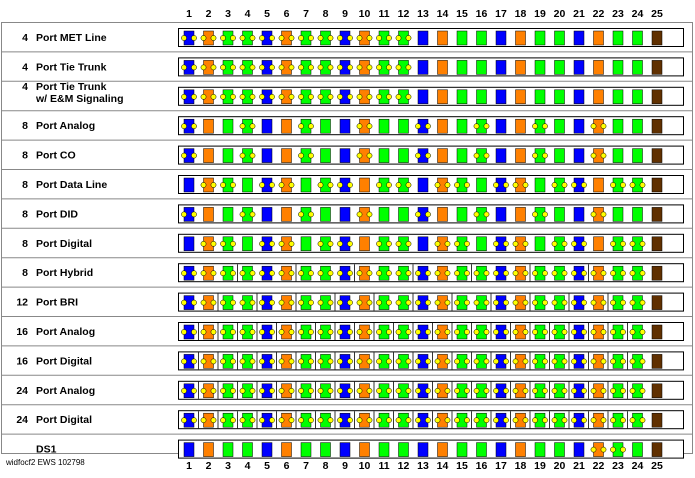  What do you see at coordinates (209, 14) in the screenshot?
I see `pin-number-top: 2` at bounding box center [209, 14].